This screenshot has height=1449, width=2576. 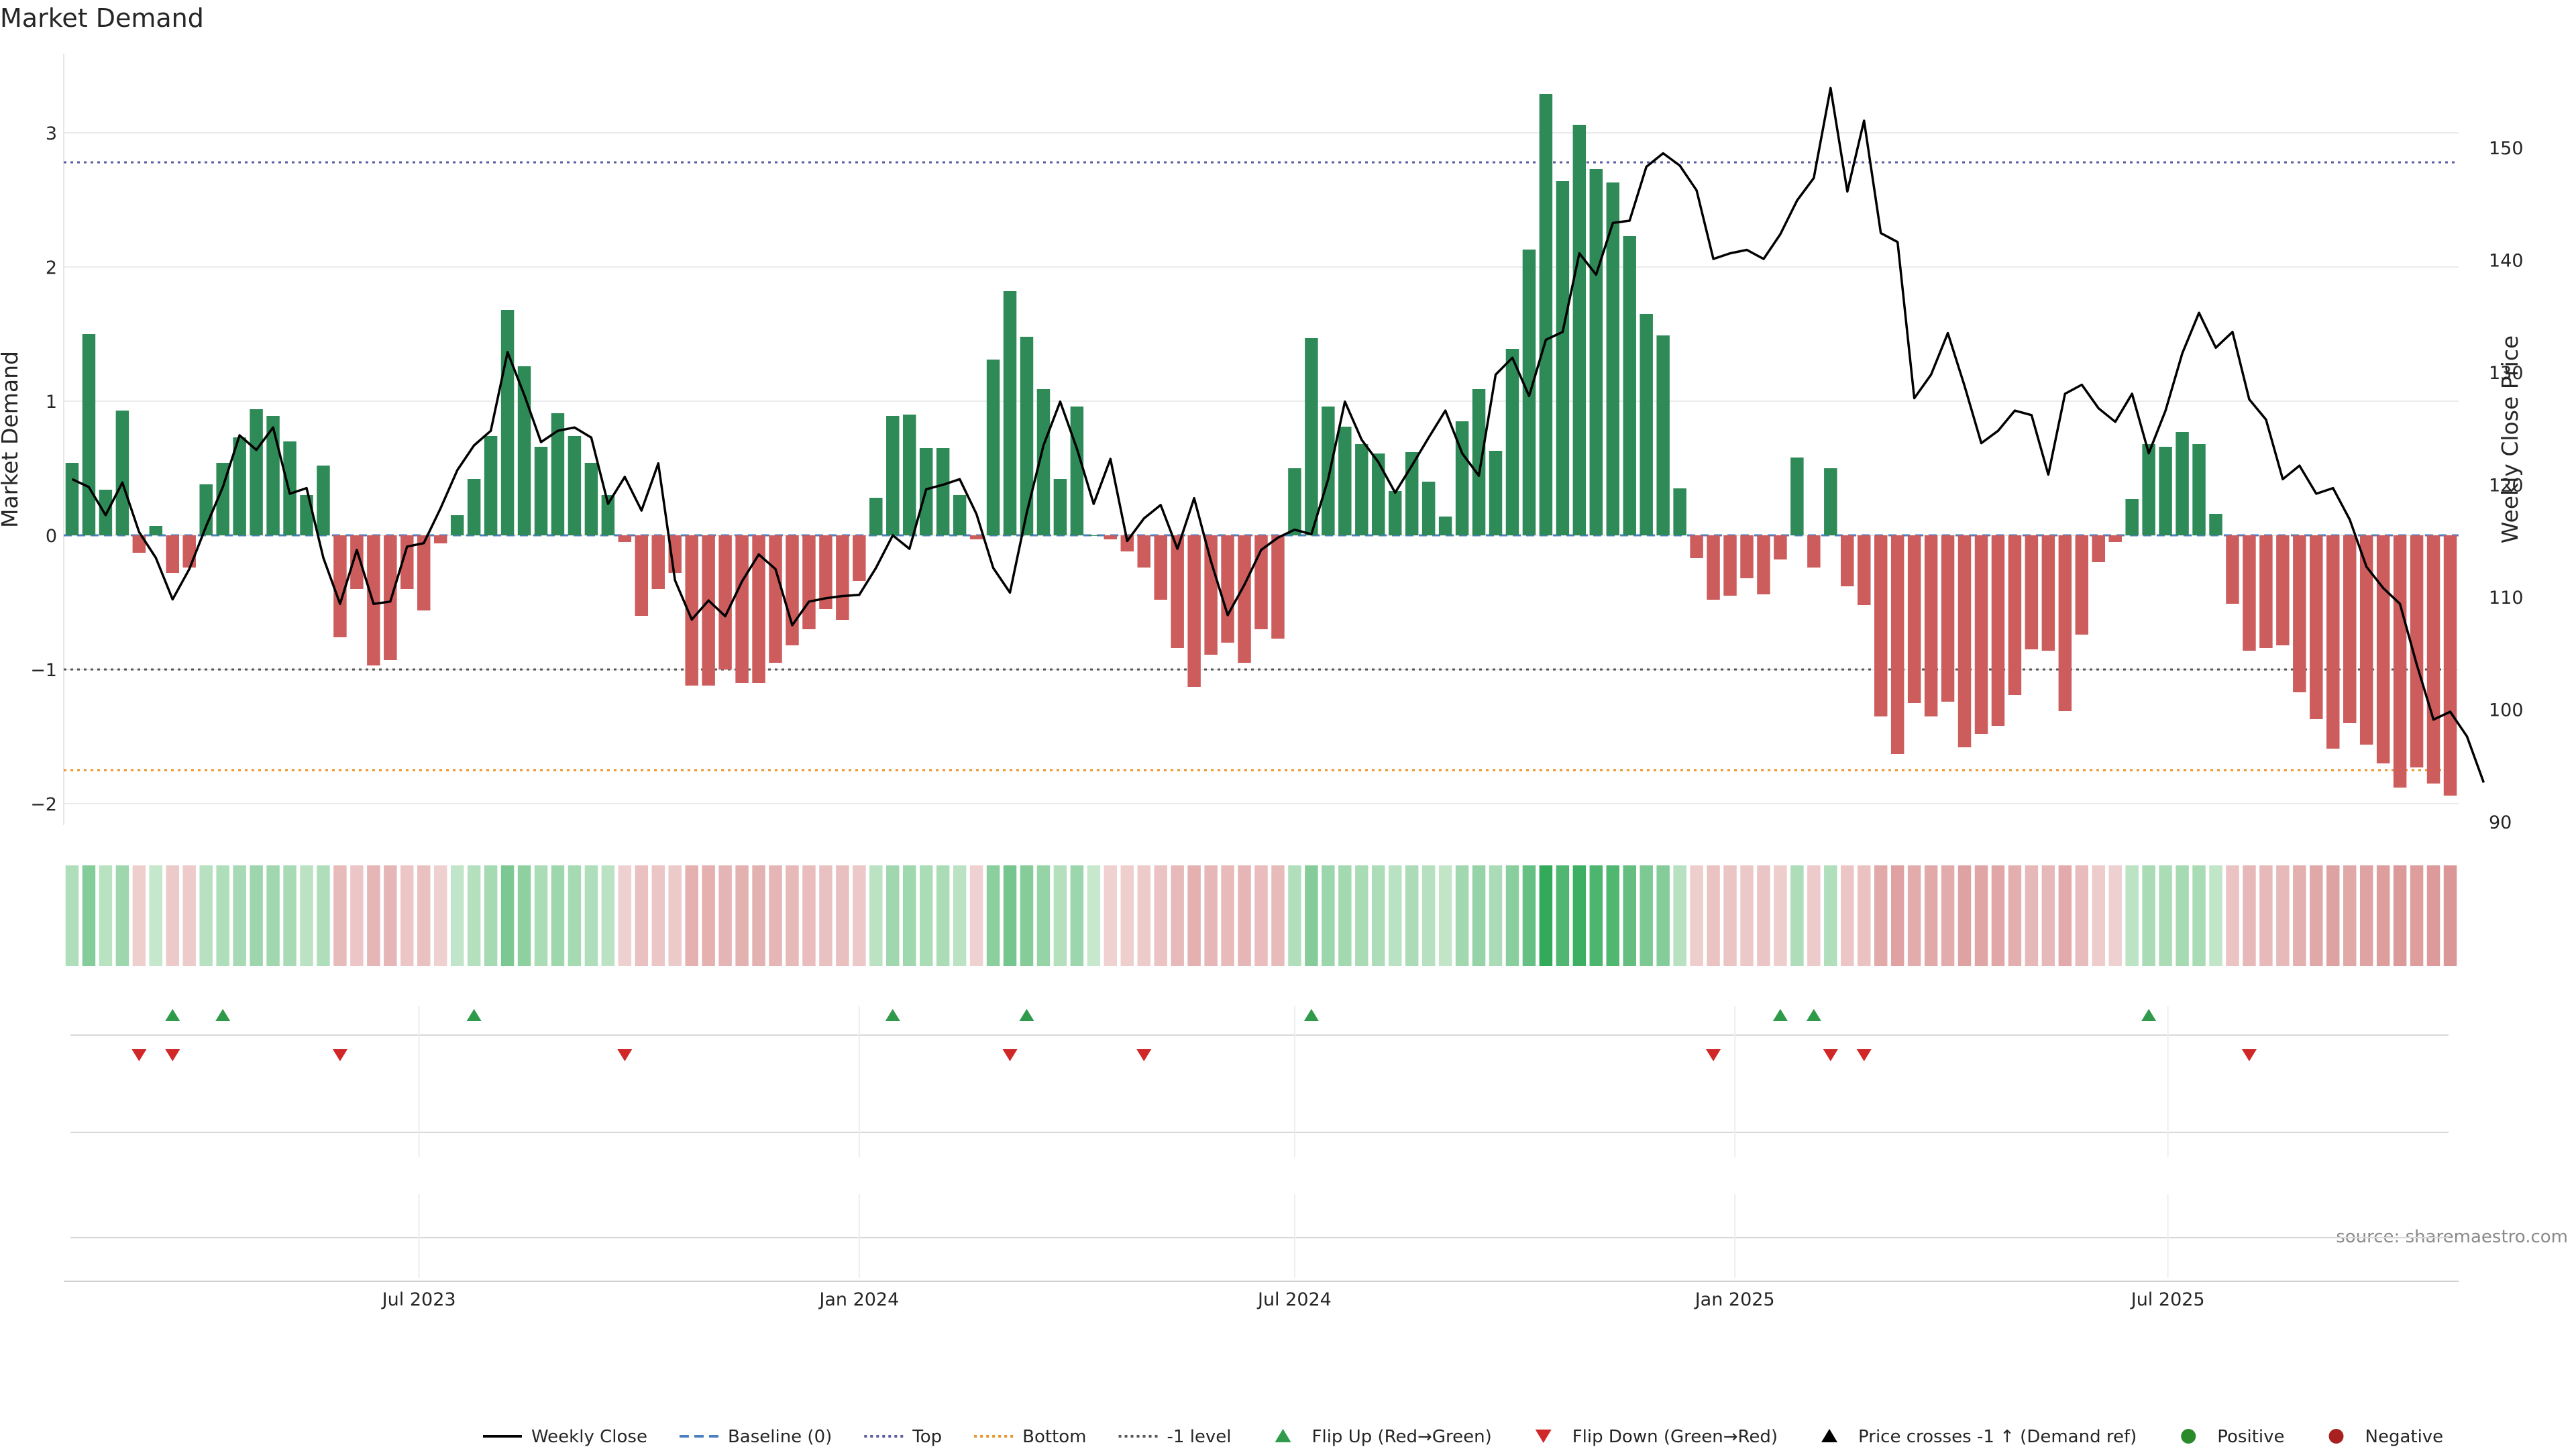 What do you see at coordinates (1144, 1055) in the screenshot?
I see `flip-down-marker` at bounding box center [1144, 1055].